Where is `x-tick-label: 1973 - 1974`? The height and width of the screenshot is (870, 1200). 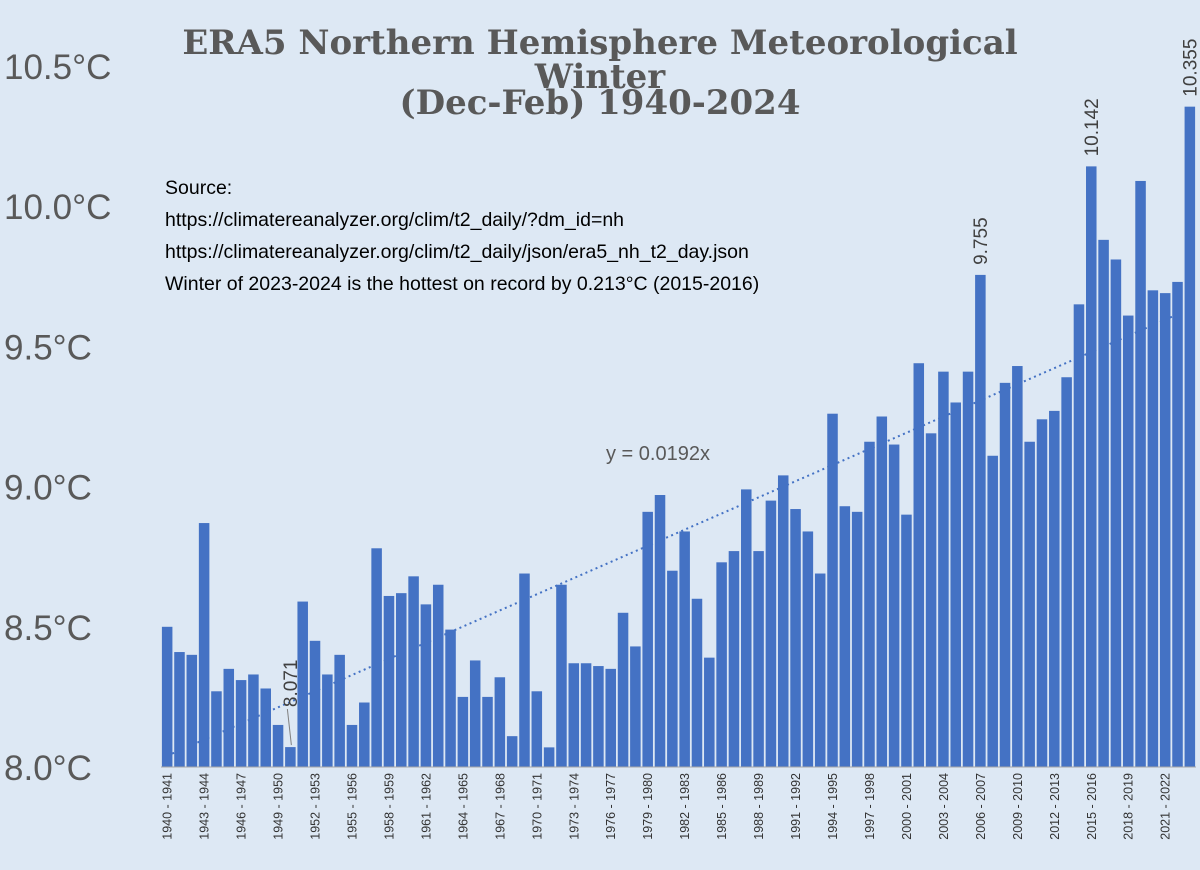
x-tick-label: 1973 - 1974 is located at coordinates (574, 806).